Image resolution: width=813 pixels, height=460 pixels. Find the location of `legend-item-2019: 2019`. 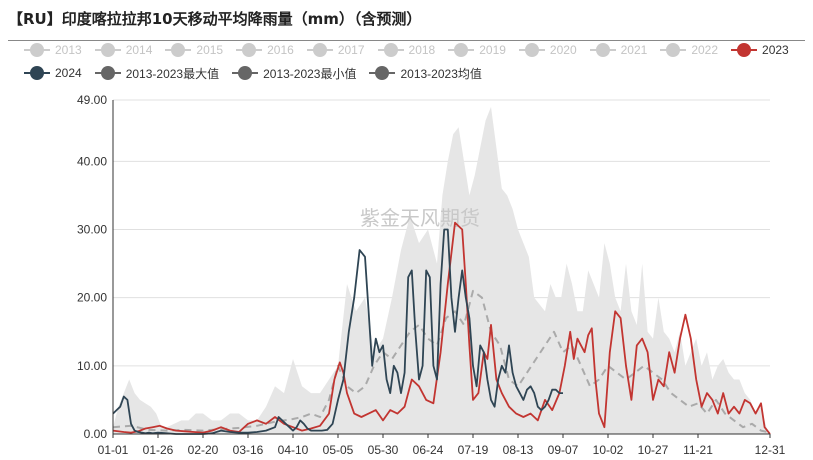

legend-item-2019: 2019 is located at coordinates (477, 50).